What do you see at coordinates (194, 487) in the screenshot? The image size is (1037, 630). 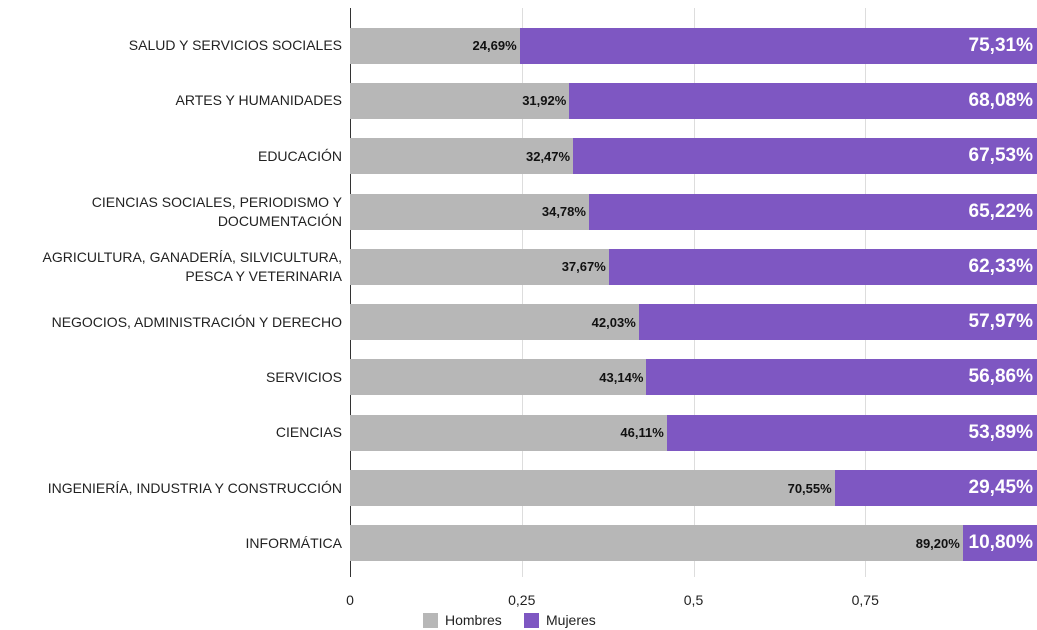 I see `category-label: INGENIERÍA, INDUSTRIA Y CONSTRUCCIÓN` at bounding box center [194, 487].